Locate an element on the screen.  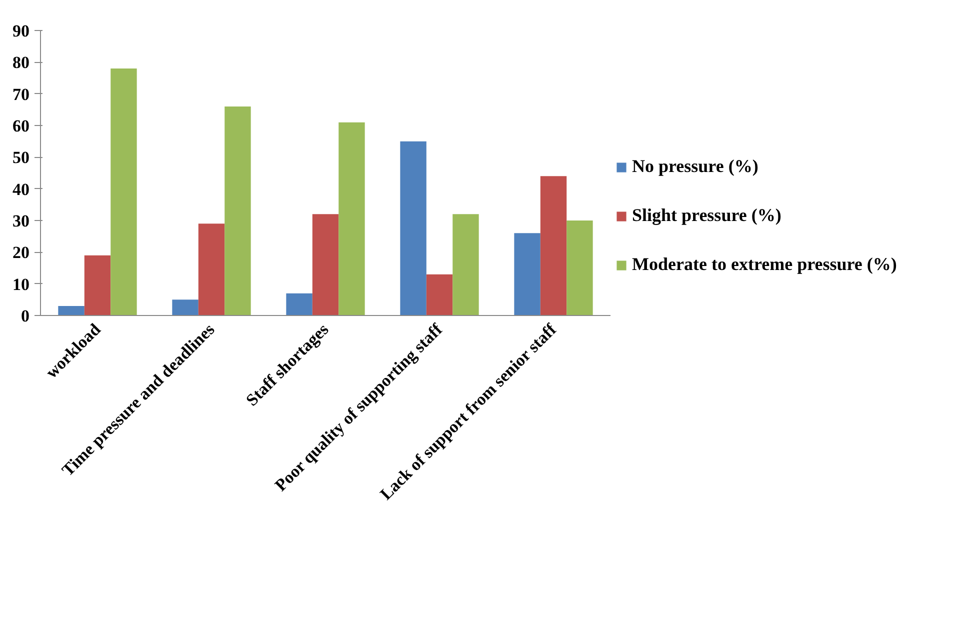
y-tick-label: 0 is located at coordinates (25, 316).